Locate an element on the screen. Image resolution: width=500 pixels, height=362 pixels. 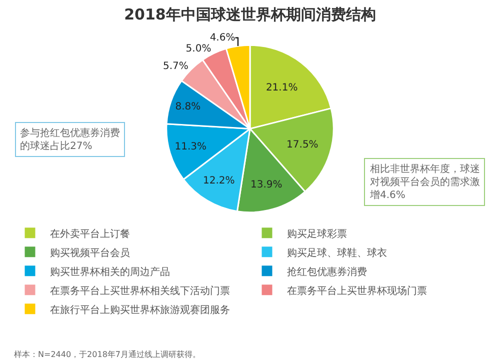
data-label: 4.6% is located at coordinates (223, 38).